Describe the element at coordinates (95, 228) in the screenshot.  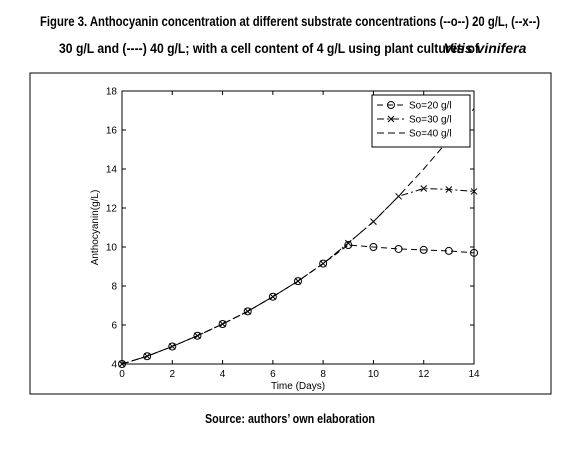
I see `y-axis-label: Anthocyanin(g/L)` at that location.